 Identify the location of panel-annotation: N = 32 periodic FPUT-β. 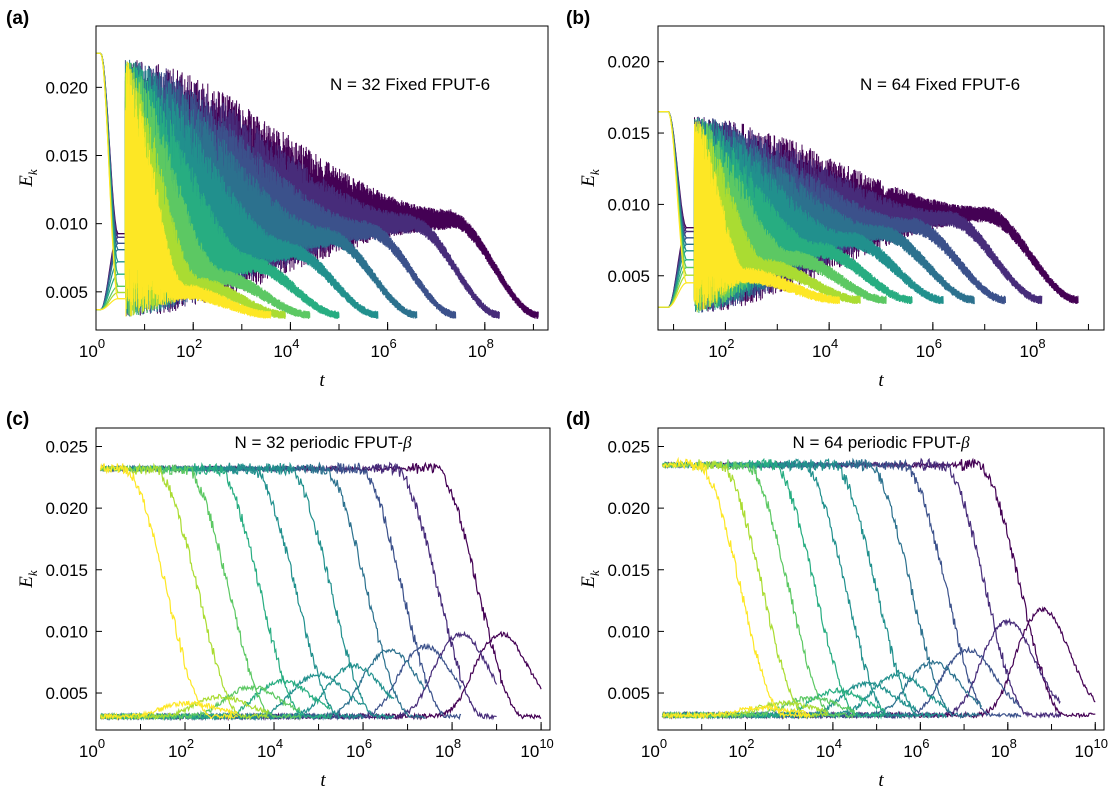
(323, 442).